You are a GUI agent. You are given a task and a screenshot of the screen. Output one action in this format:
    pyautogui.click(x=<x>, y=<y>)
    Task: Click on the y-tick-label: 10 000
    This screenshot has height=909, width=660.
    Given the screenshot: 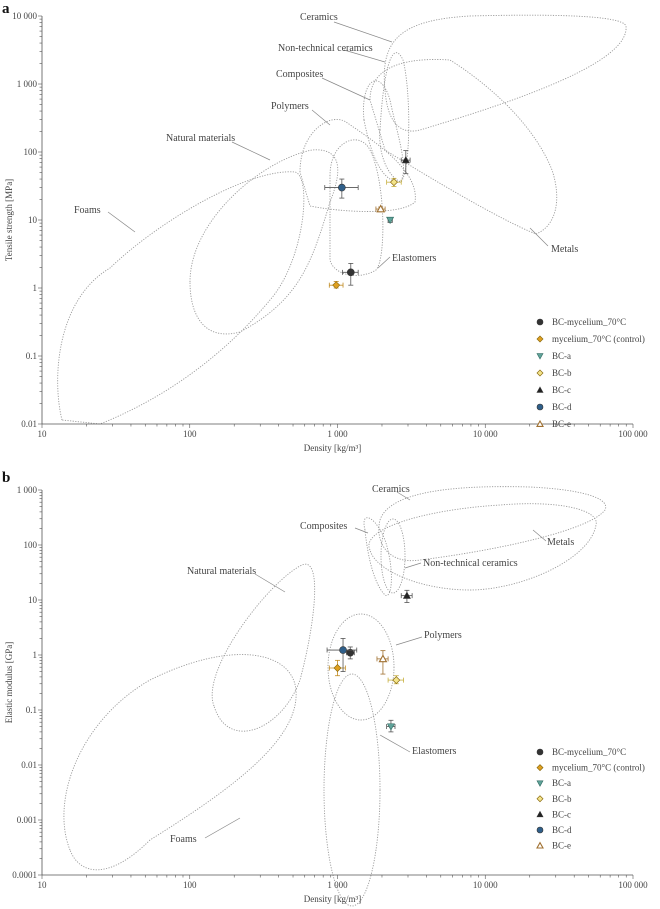 What is the action you would take?
    pyautogui.click(x=24, y=16)
    